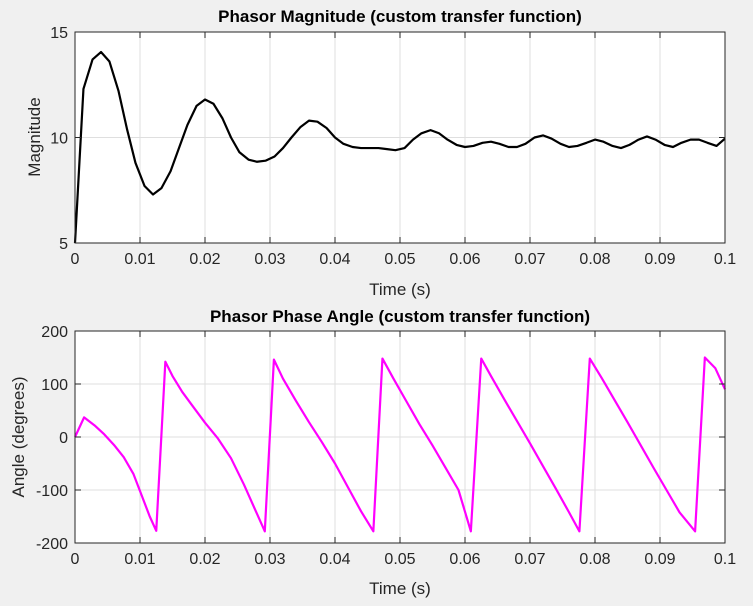 The image size is (753, 606). What do you see at coordinates (204, 259) in the screenshot?
I see `magnitude-x-tick-label: 0.02` at bounding box center [204, 259].